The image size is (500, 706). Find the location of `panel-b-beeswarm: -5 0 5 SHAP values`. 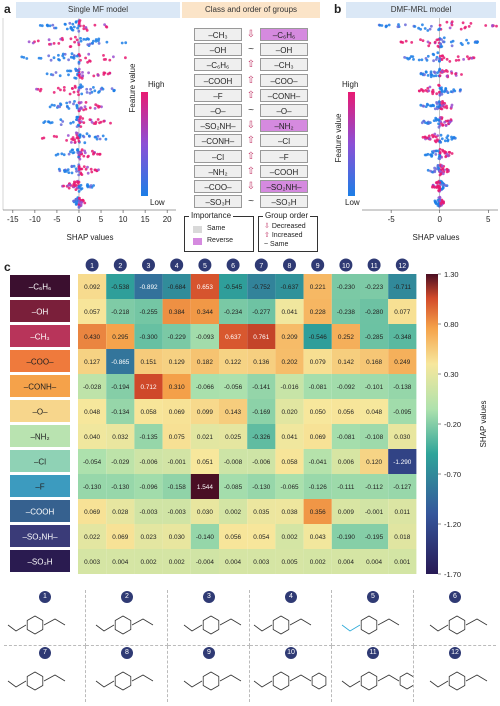

panel-b-beeswarm: -5 0 5 SHAP values is located at coordinates (430, 130).